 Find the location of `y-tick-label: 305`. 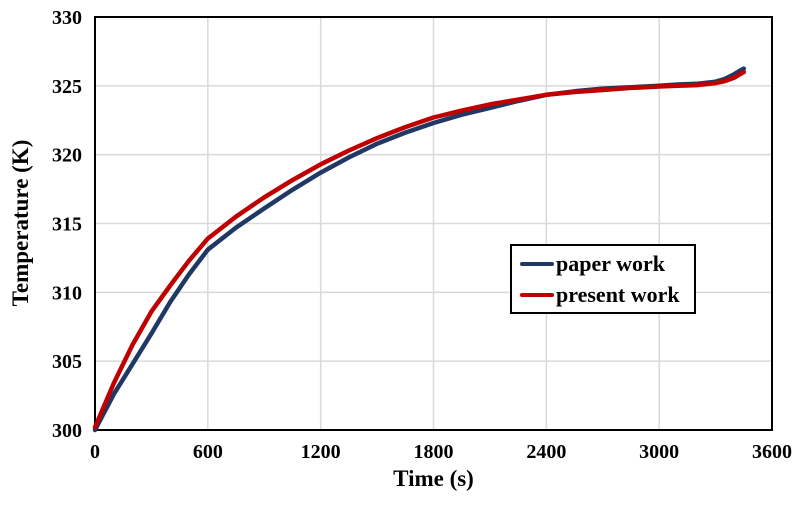

y-tick-label: 305 is located at coordinates (67, 362).